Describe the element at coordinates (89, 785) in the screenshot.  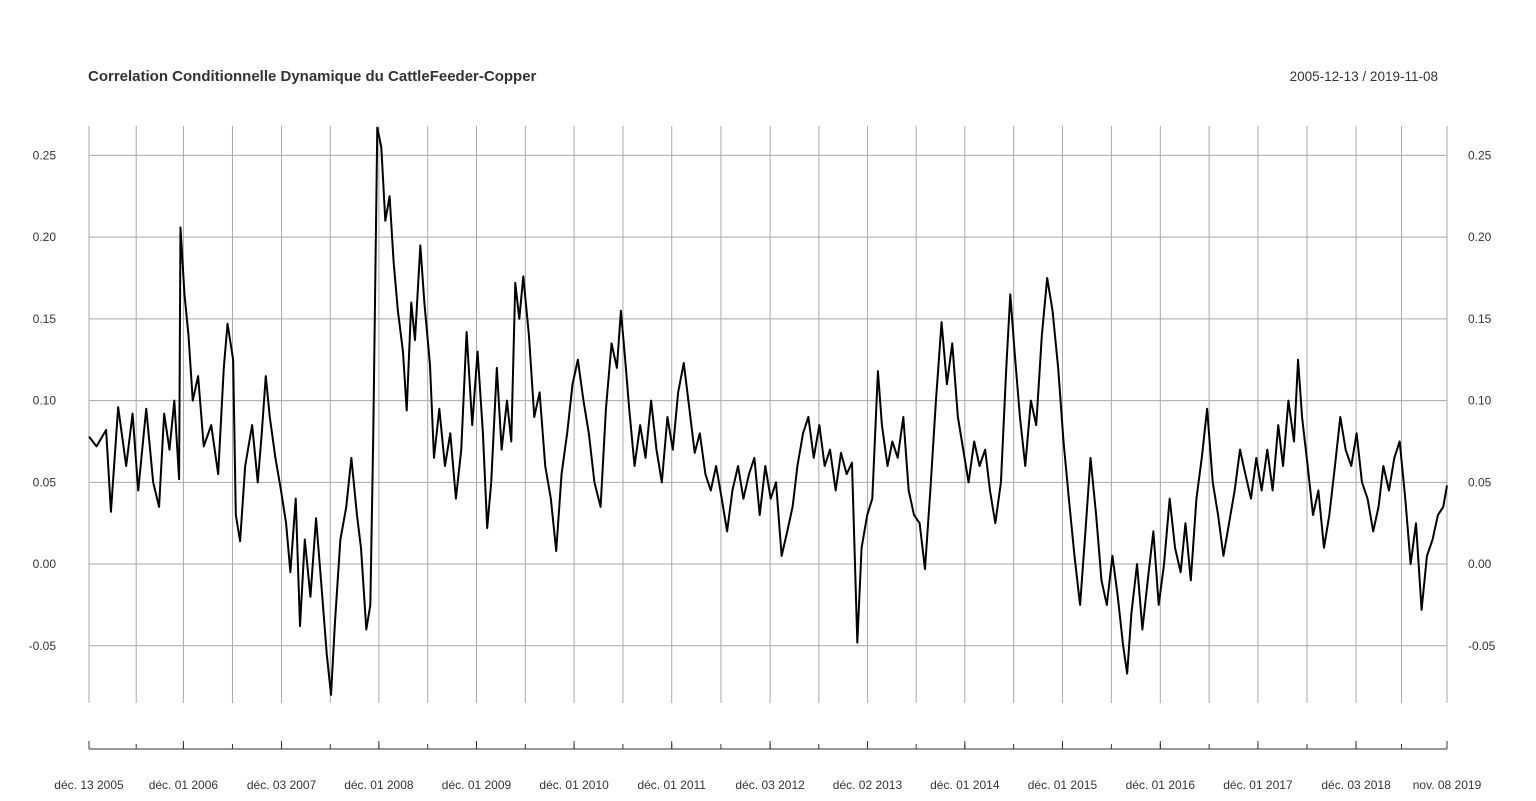
I see `x-tick-label: déc. 13 2005` at that location.